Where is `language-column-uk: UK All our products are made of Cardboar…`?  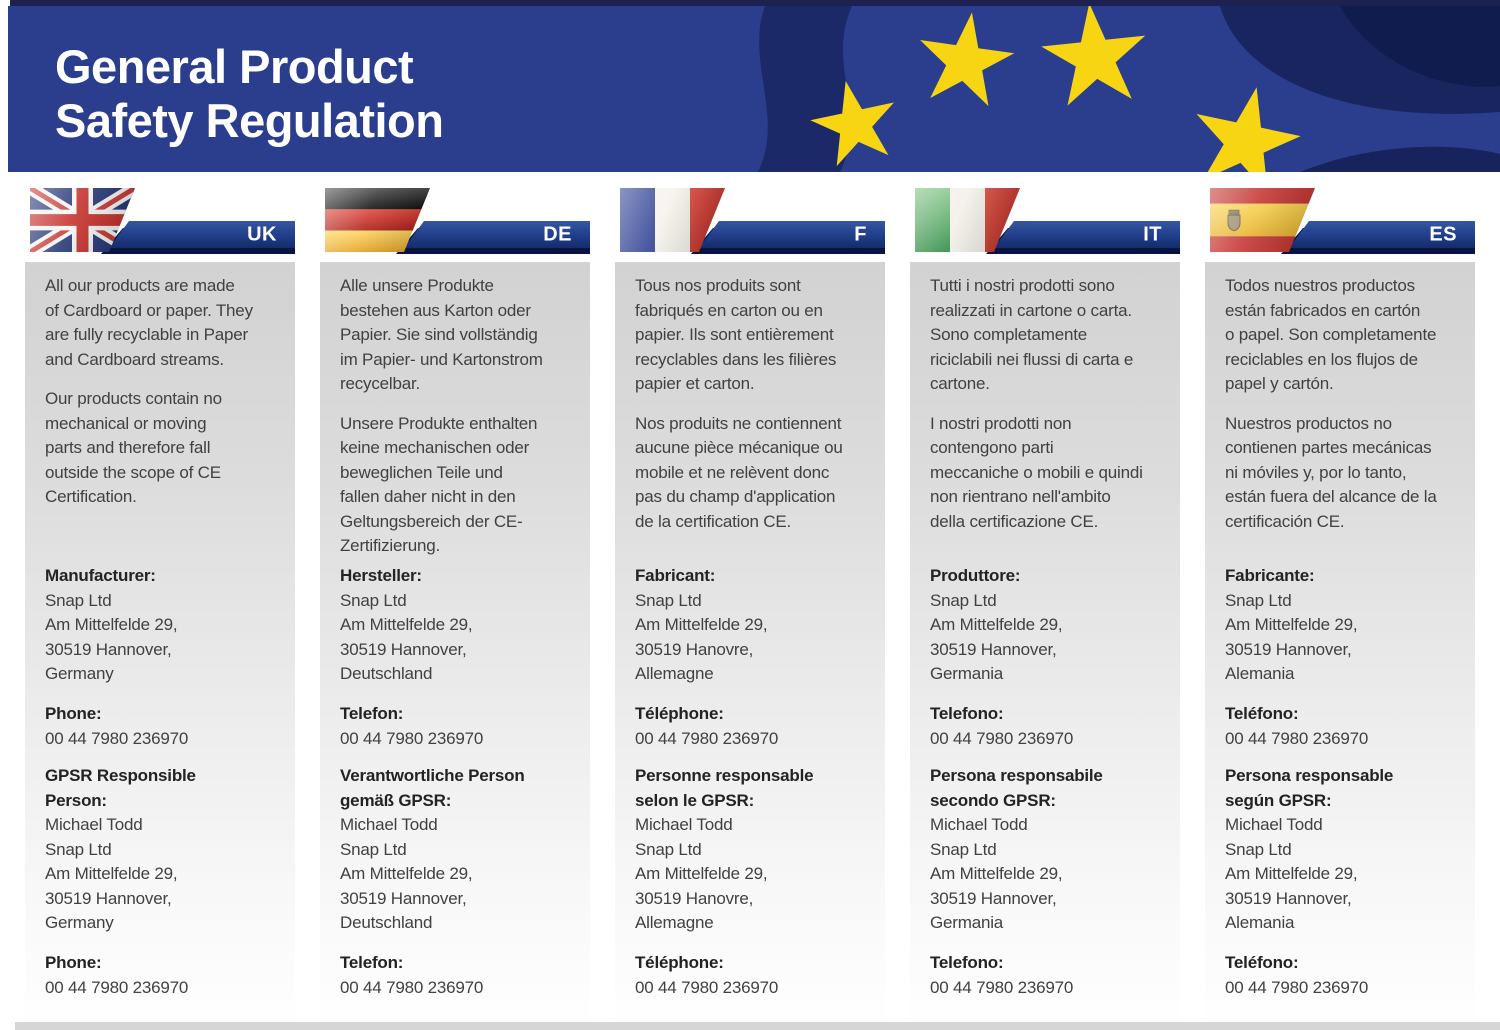
language-column-uk: UK All our products are made of Cardboar… is located at coordinates (160, 607).